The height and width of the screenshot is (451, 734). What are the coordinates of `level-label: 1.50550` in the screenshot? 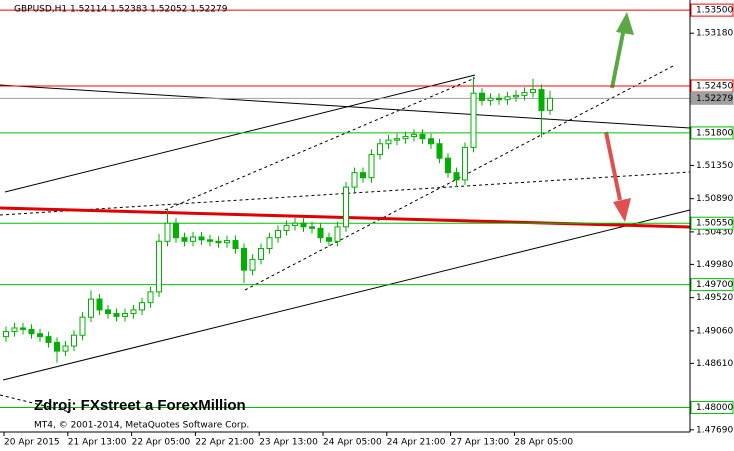 It's located at (714, 224).